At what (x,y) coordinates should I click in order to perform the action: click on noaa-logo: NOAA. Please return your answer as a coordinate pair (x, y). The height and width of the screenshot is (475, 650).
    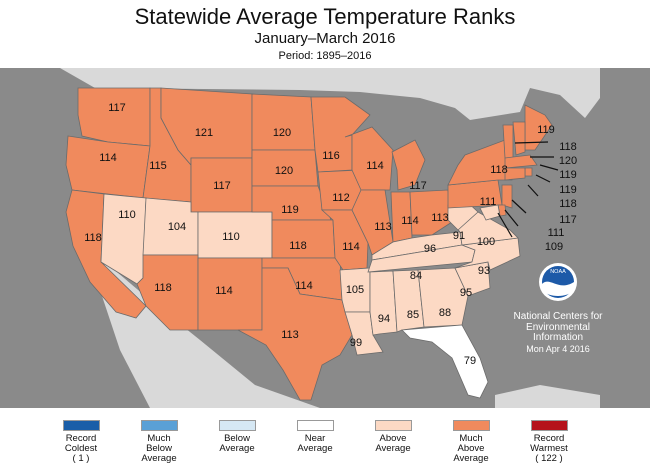
    Looking at the image, I should click on (558, 282).